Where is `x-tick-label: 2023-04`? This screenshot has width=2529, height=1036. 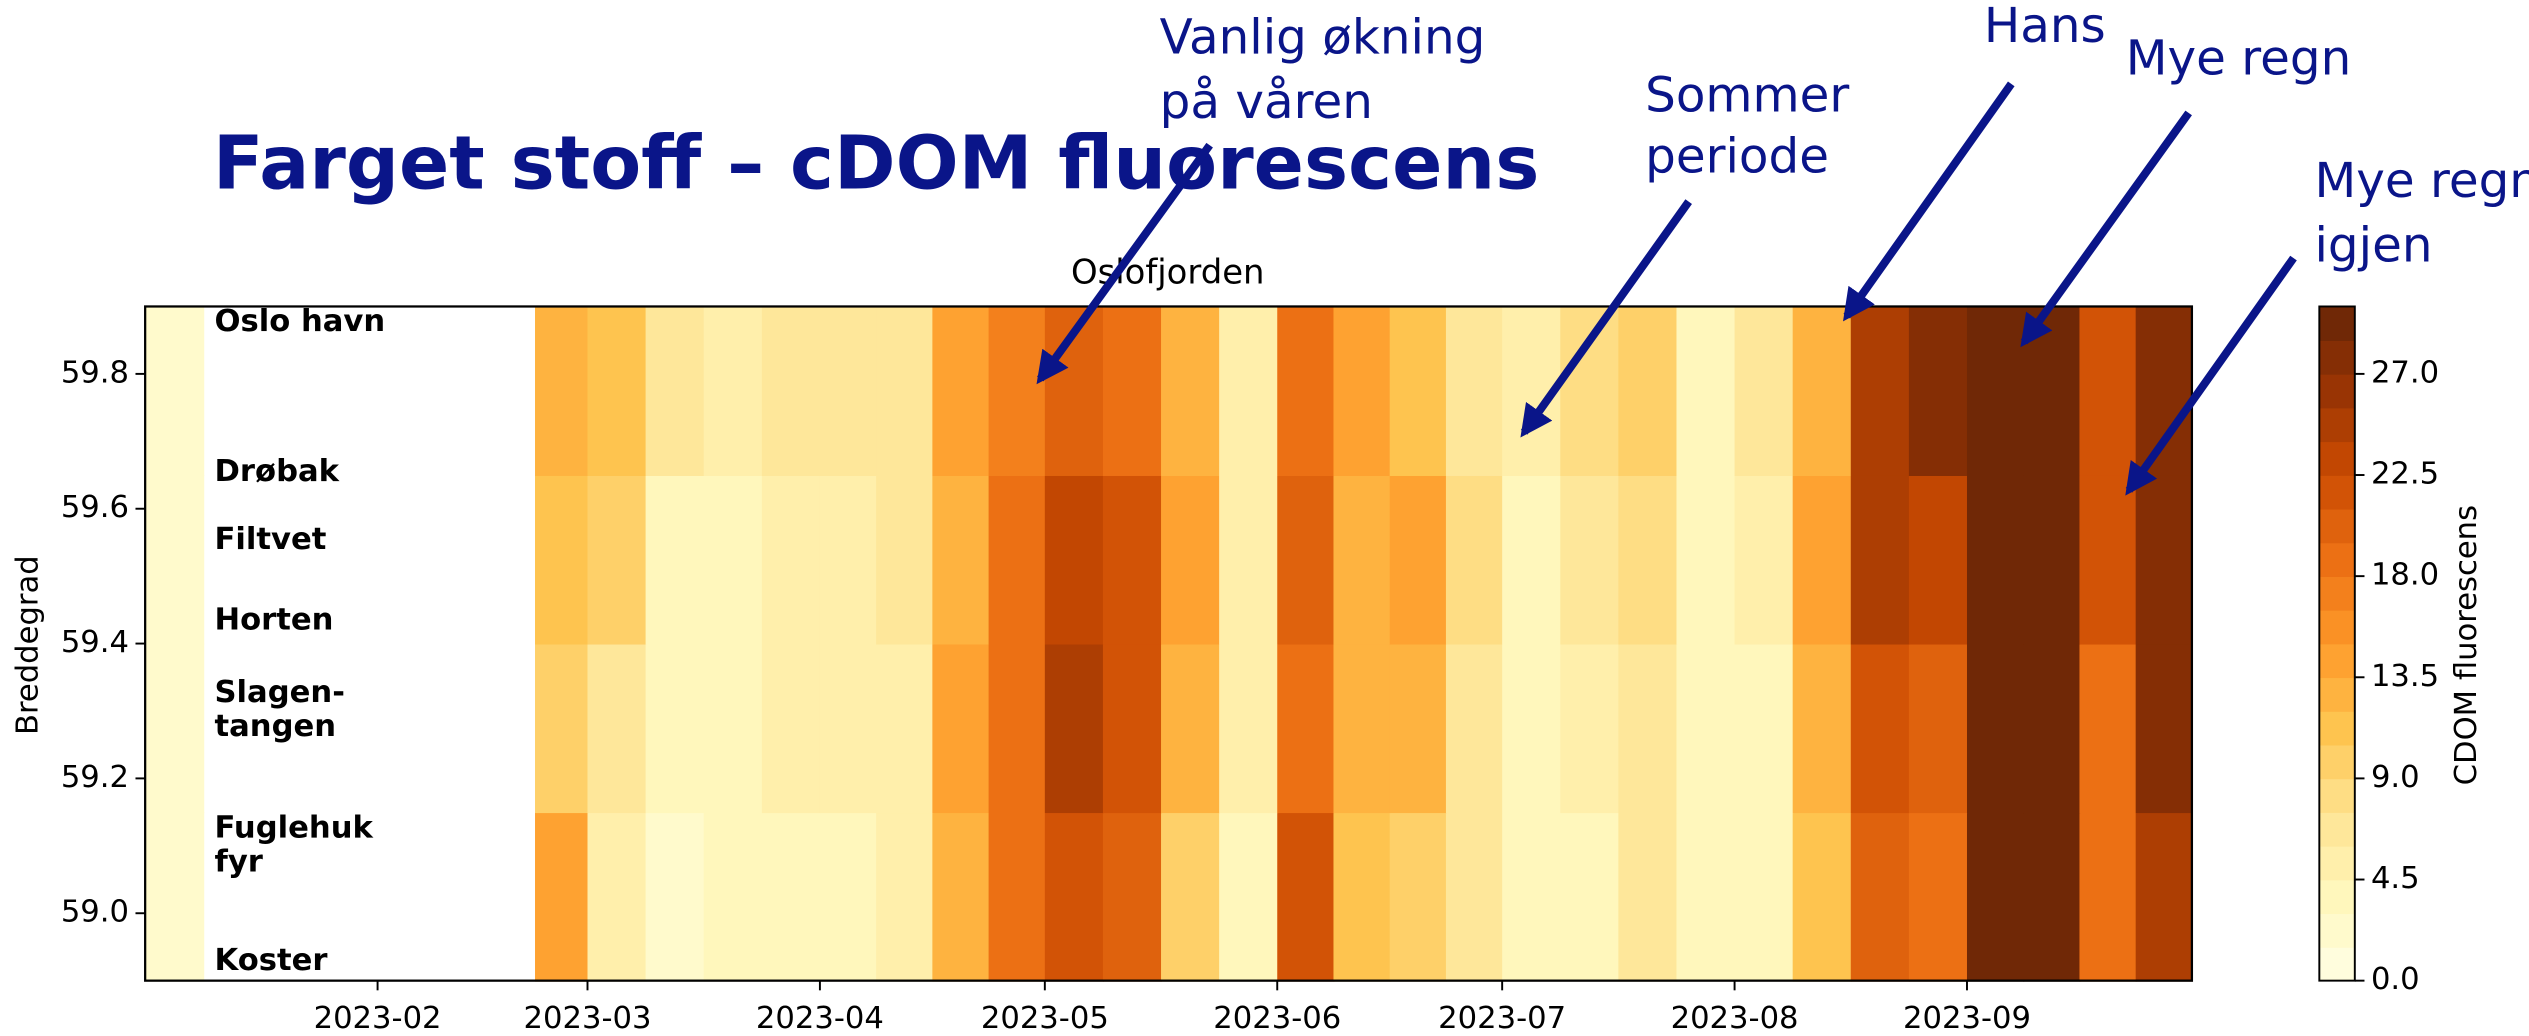 x-tick-label: 2023-04 is located at coordinates (820, 1018).